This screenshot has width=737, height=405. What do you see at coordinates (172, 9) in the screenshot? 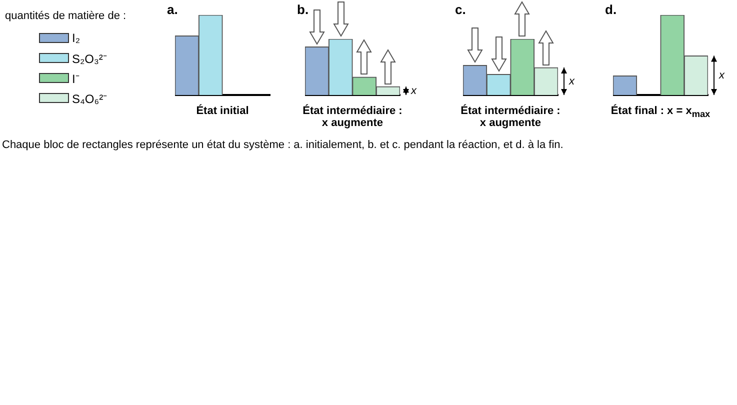
I see `chart-title: a.` at bounding box center [172, 9].